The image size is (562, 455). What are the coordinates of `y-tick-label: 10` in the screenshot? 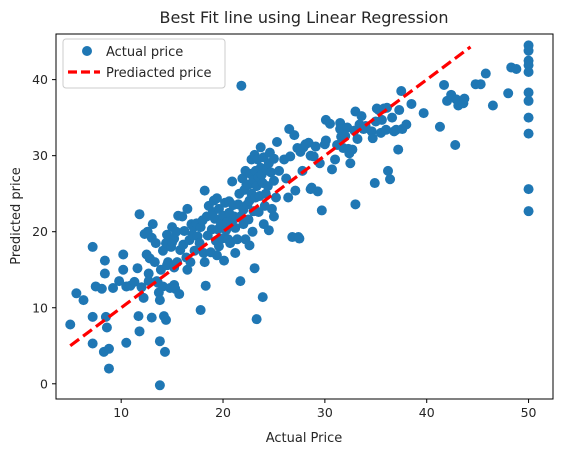 It's located at (40, 307).